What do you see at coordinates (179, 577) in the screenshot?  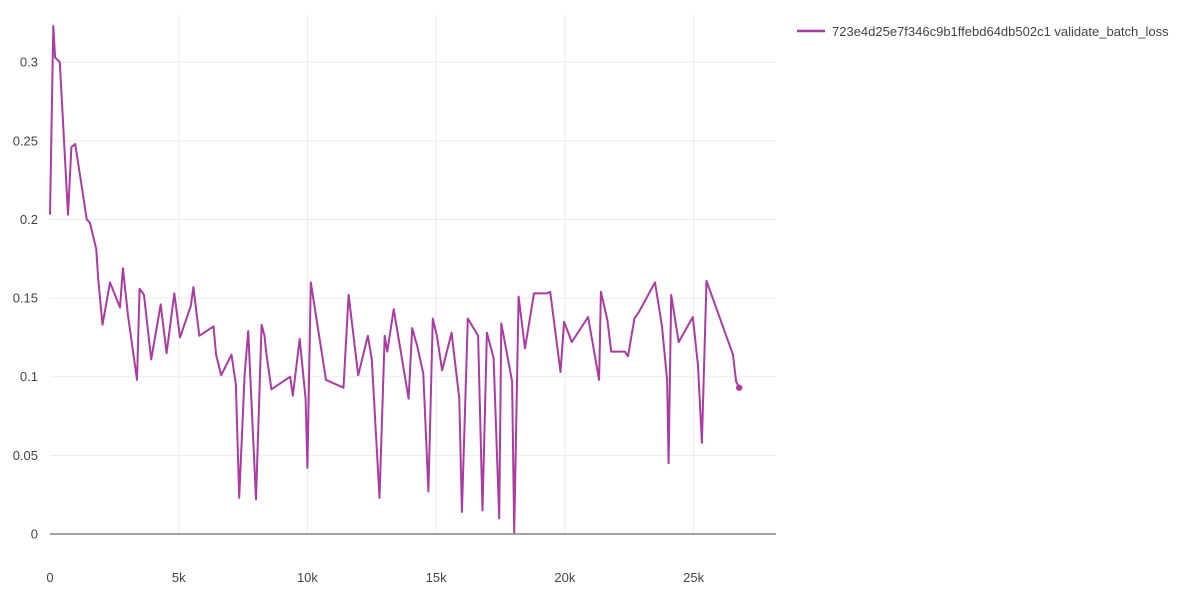 I see `x-tick-label: 5k` at bounding box center [179, 577].